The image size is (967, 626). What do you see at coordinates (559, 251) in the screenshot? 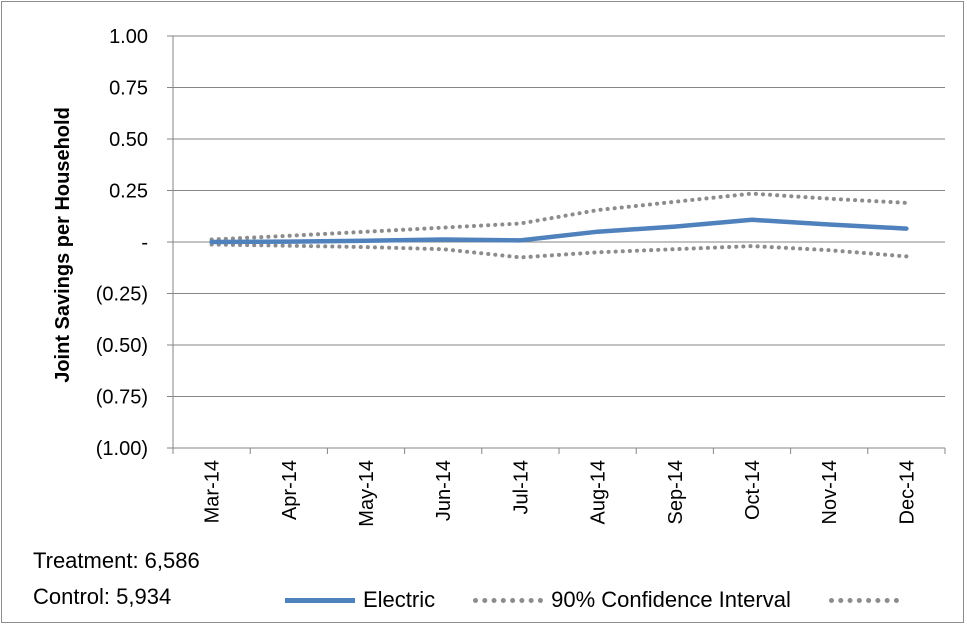
I see `series-line-ci-lower` at bounding box center [559, 251].